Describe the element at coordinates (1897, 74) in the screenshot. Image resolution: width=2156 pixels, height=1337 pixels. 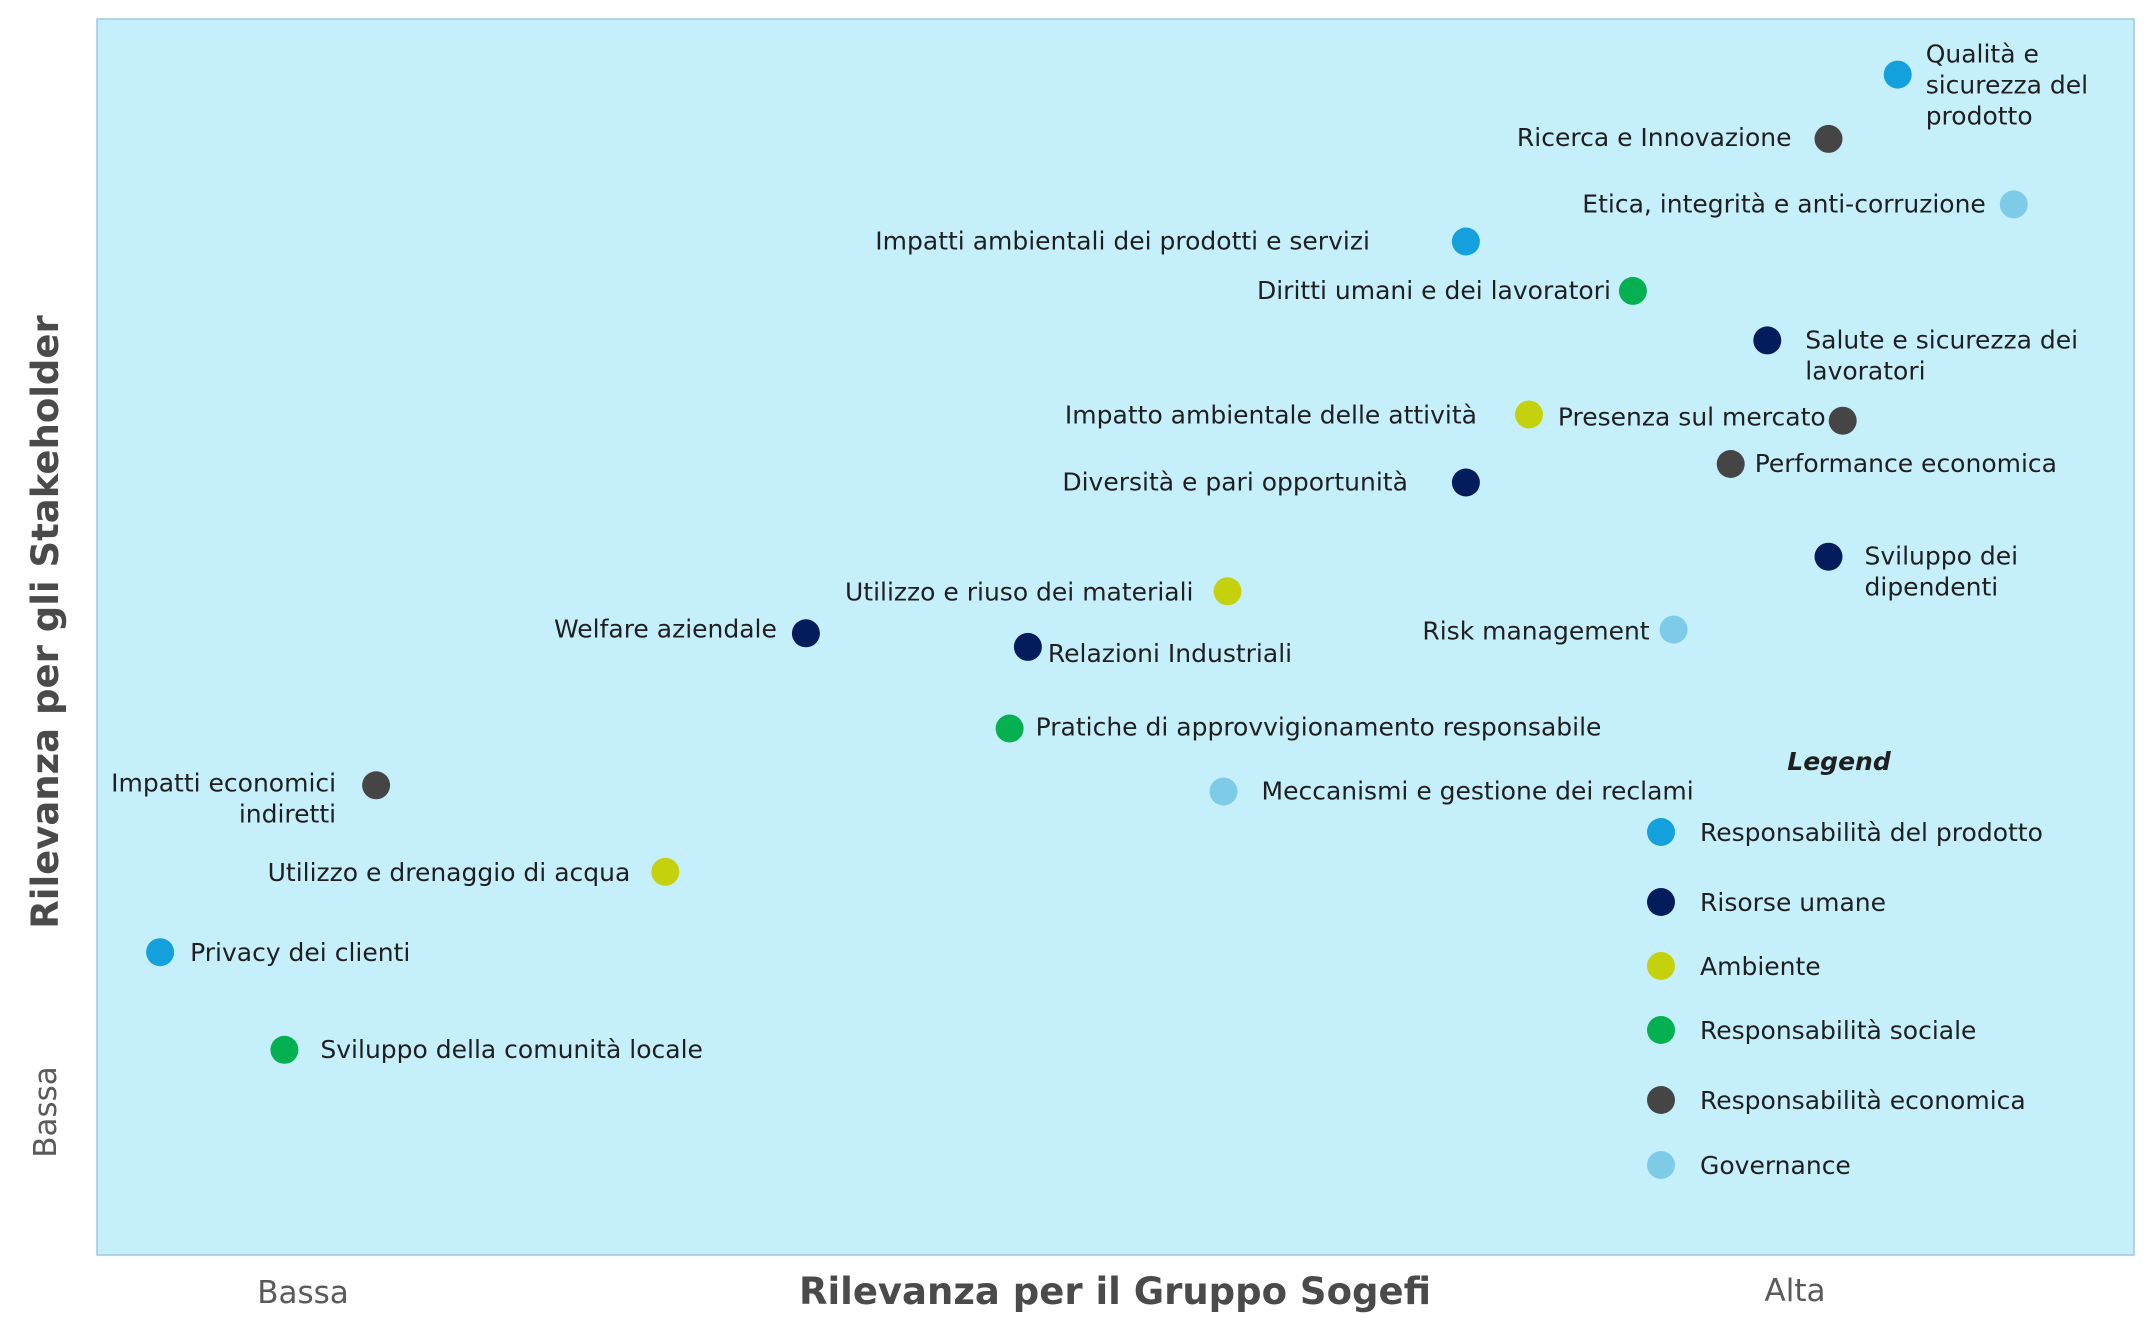
I see `point-qualita-e-sicurezza-del-prodotto` at that location.